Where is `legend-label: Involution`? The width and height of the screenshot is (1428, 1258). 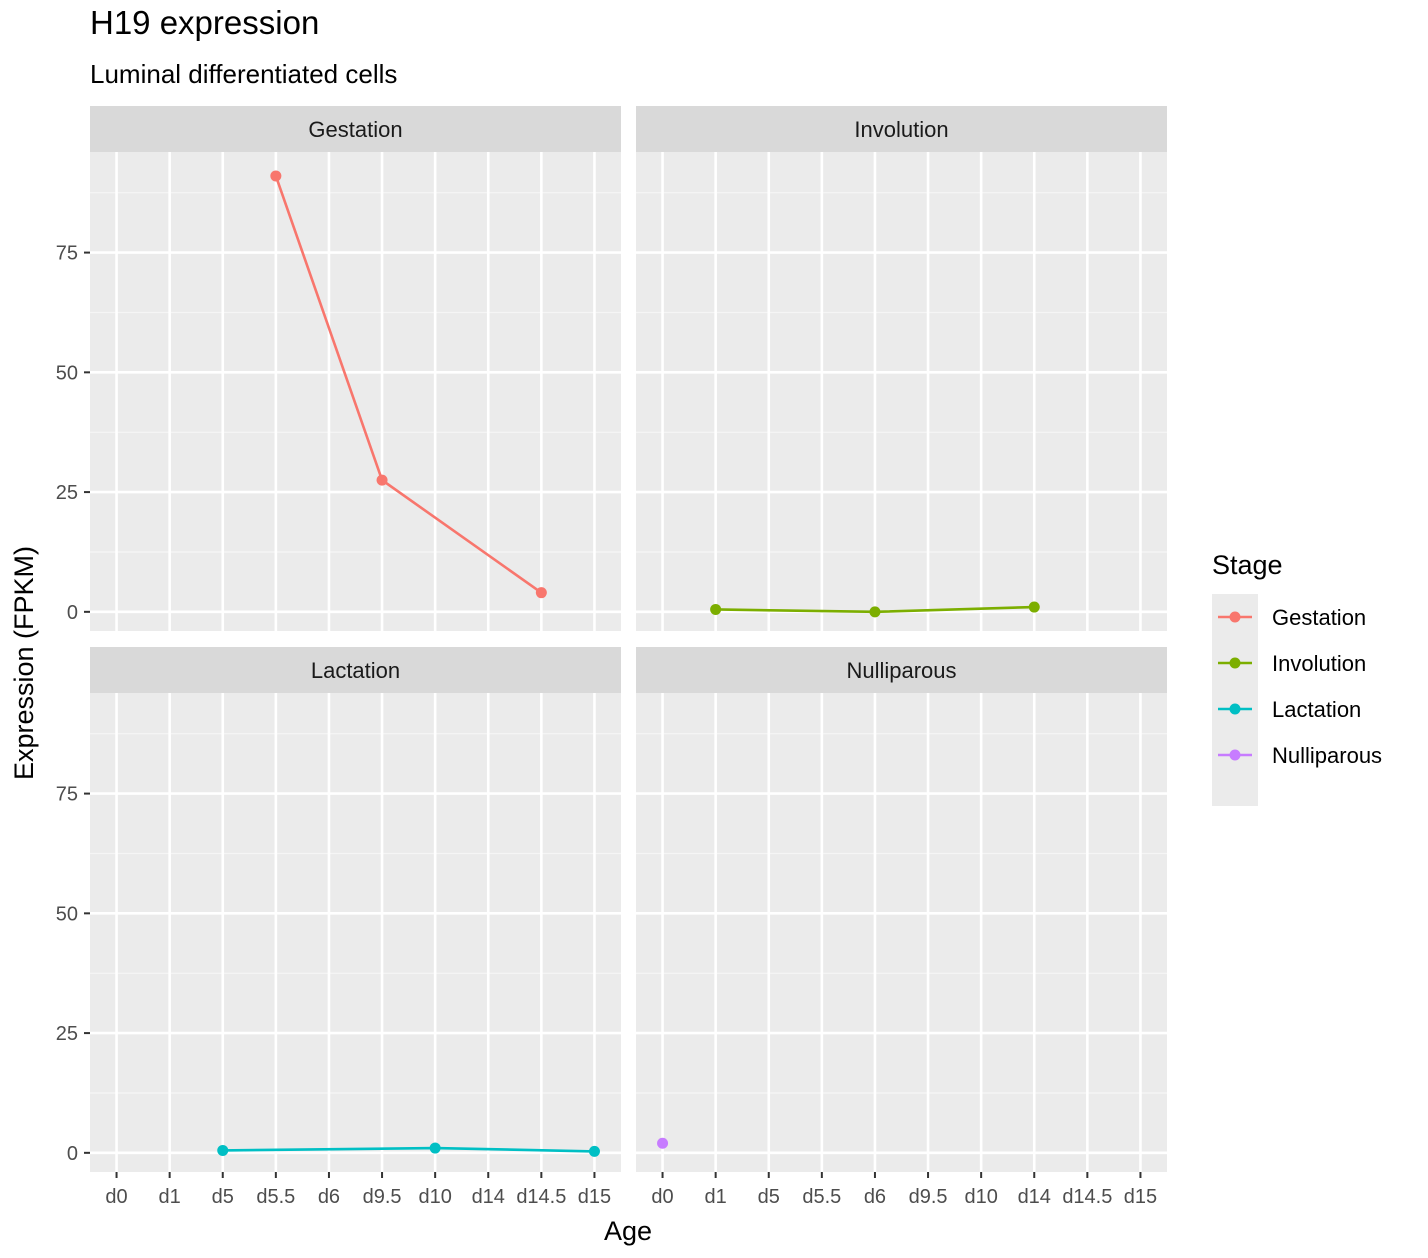 legend-label: Involution is located at coordinates (1319, 663).